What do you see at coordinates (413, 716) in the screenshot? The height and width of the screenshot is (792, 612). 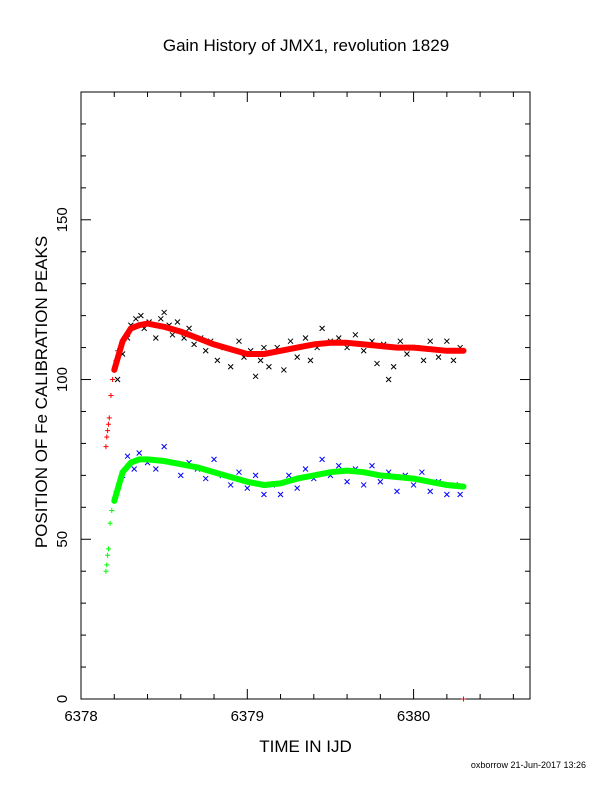 I see `x-tick-label: 6380` at bounding box center [413, 716].